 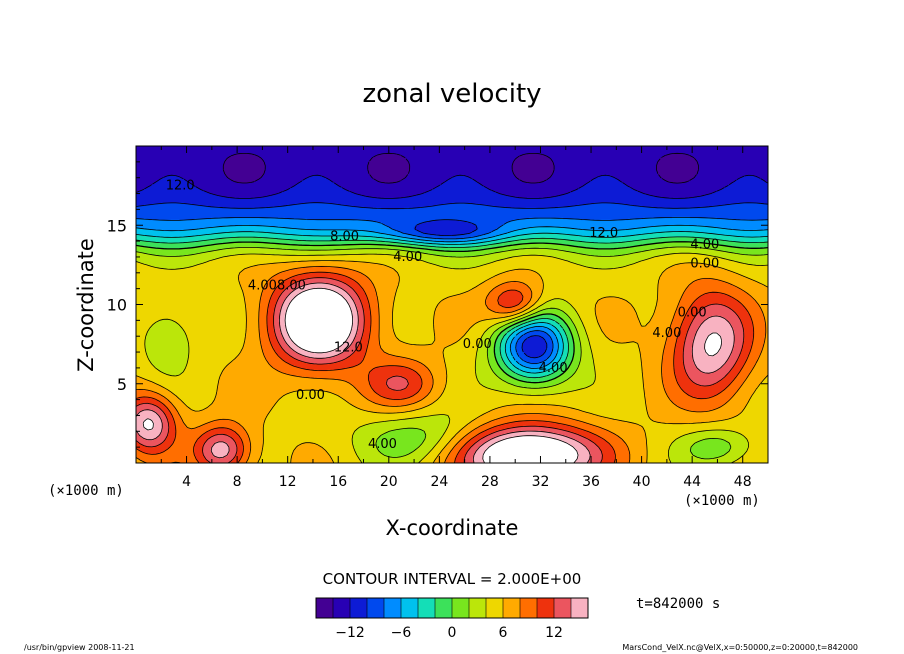 What do you see at coordinates (678, 604) in the screenshot?
I see `time-label: t=842000 s` at bounding box center [678, 604].